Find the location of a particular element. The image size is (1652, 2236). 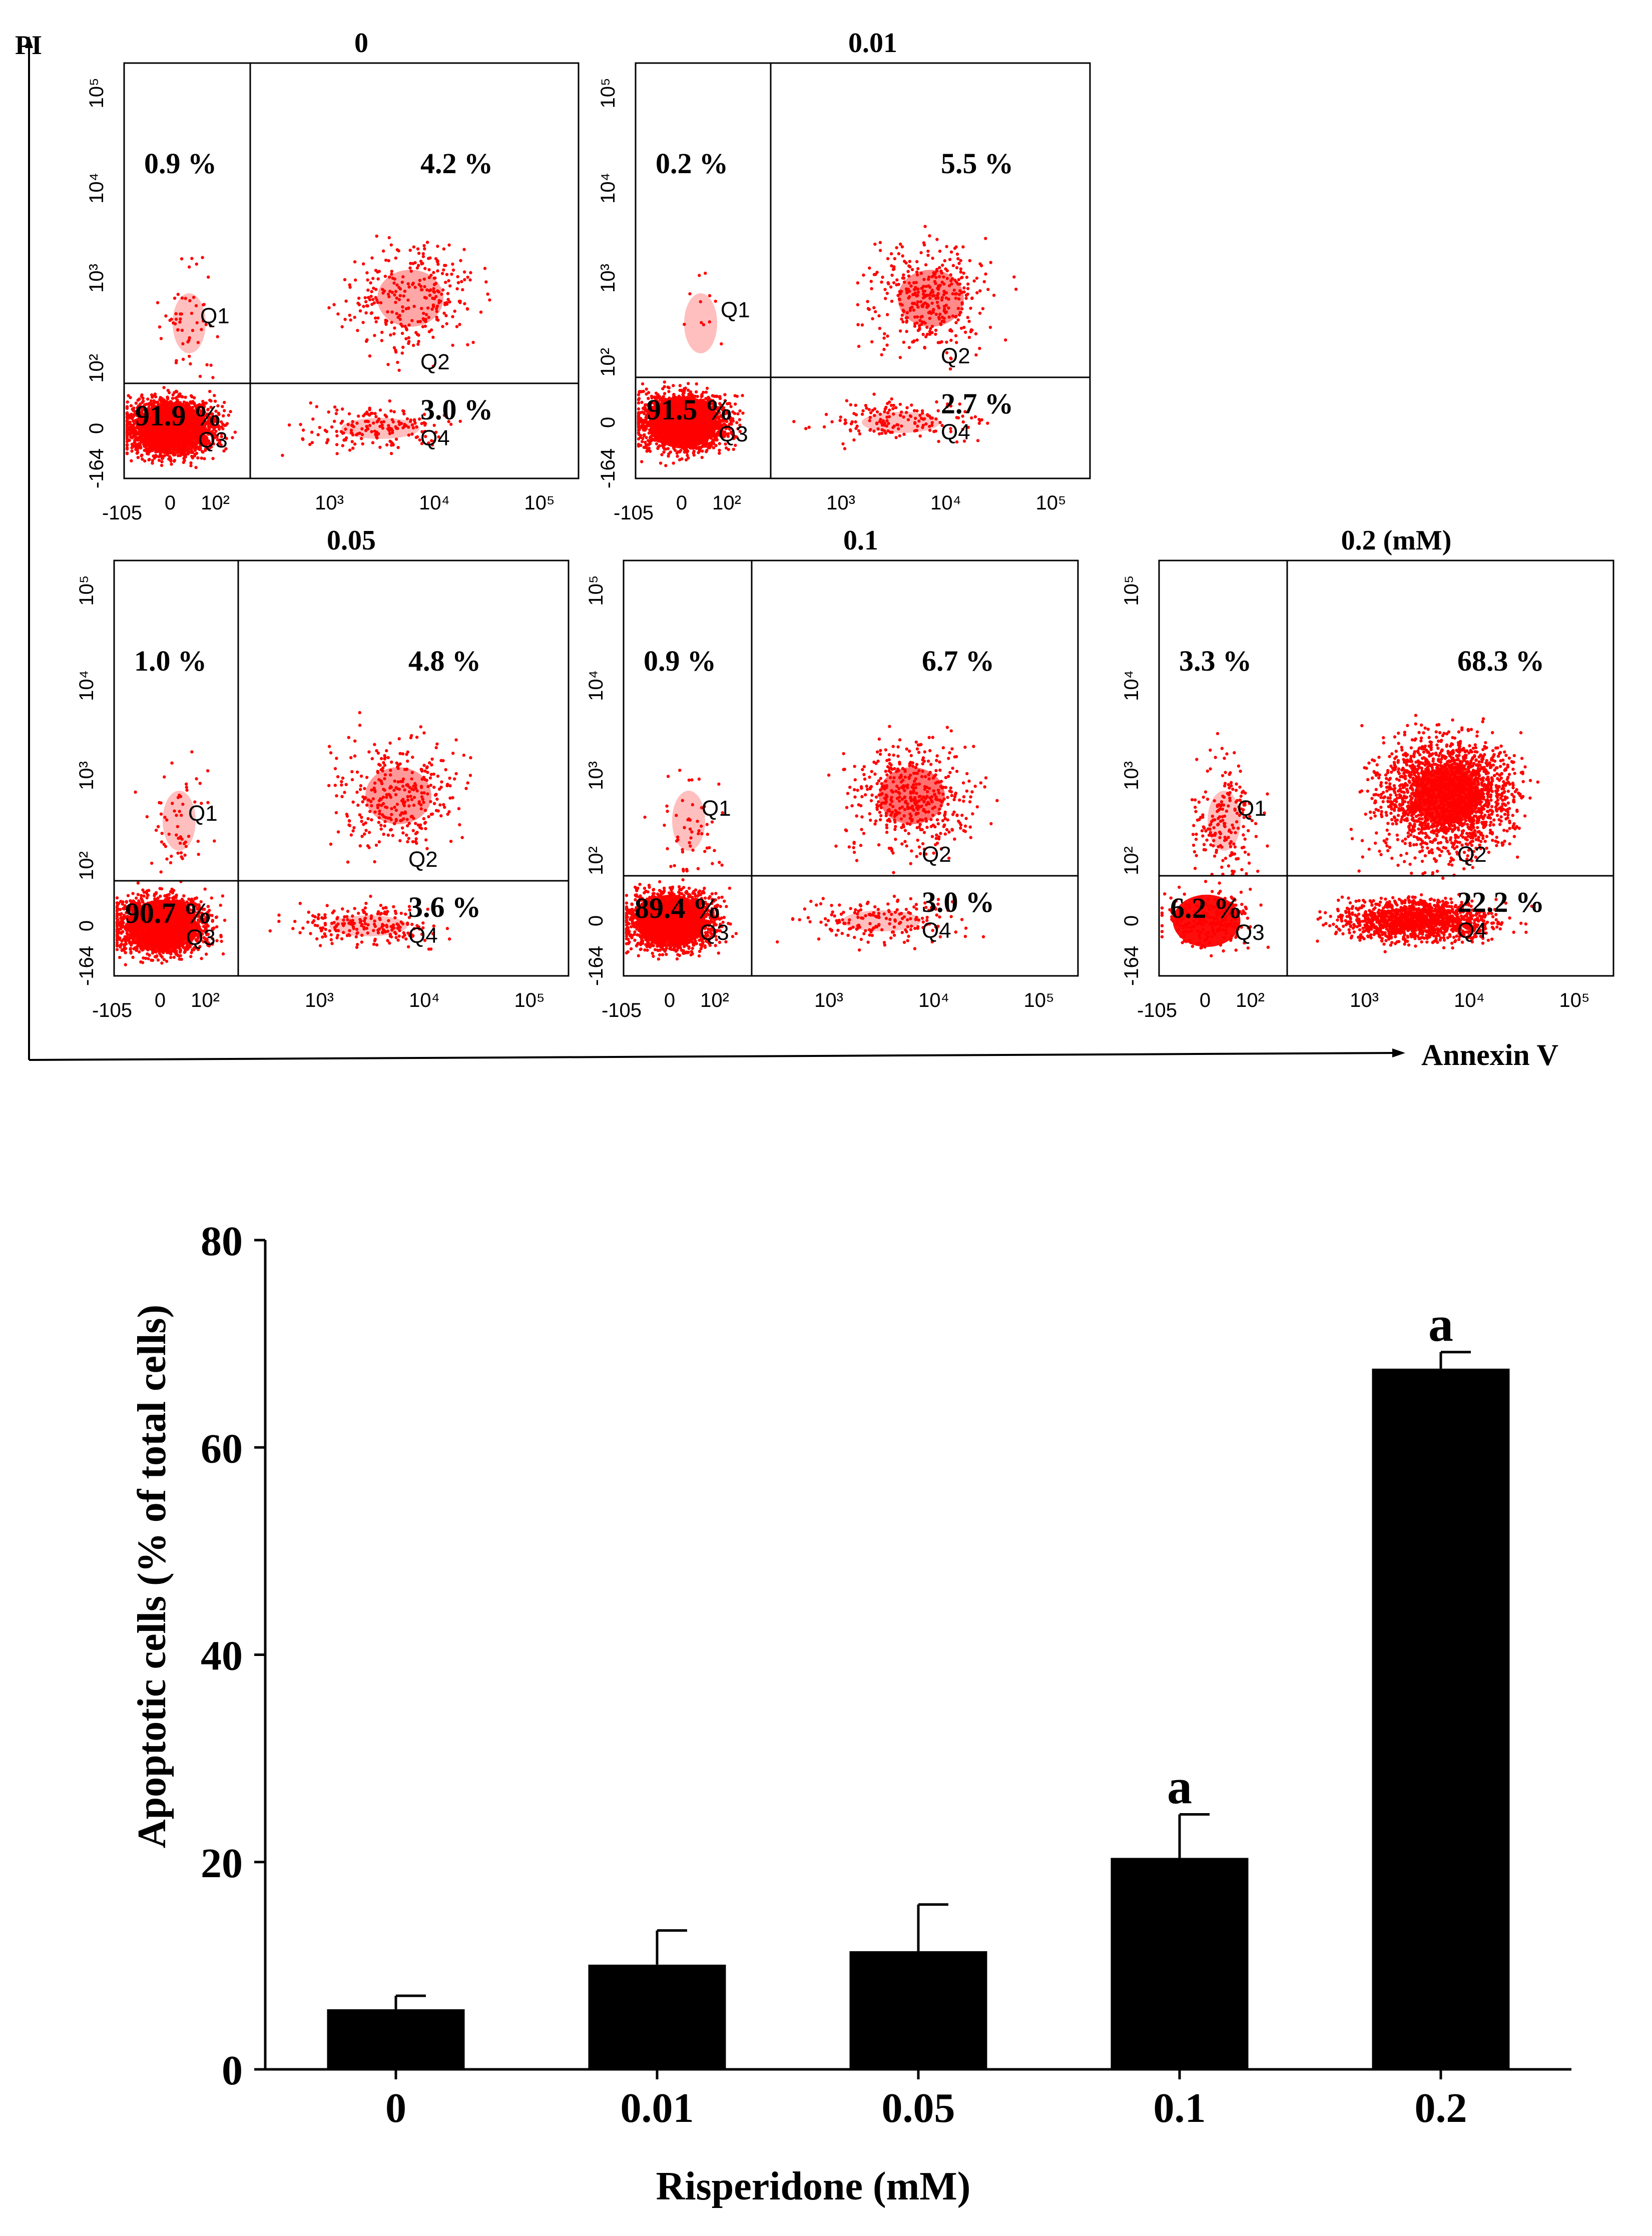

x-tick-label: 10³ is located at coordinates (329, 503).